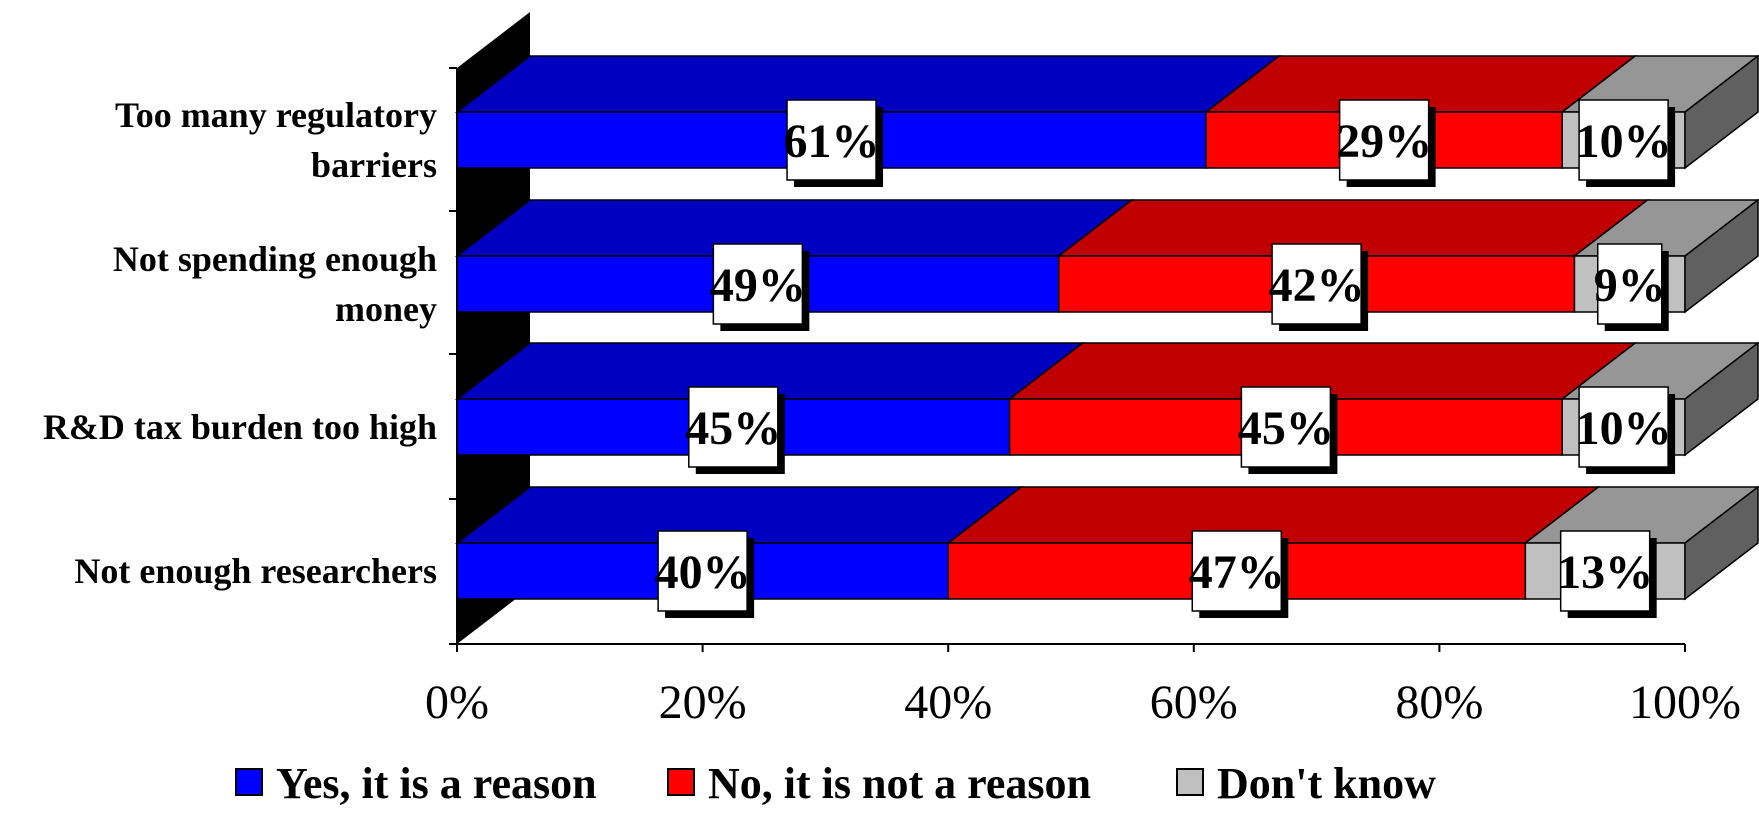 Image resolution: width=1759 pixels, height=825 pixels. What do you see at coordinates (276, 140) in the screenshot?
I see `category-label: Too many regulatory barriers` at bounding box center [276, 140].